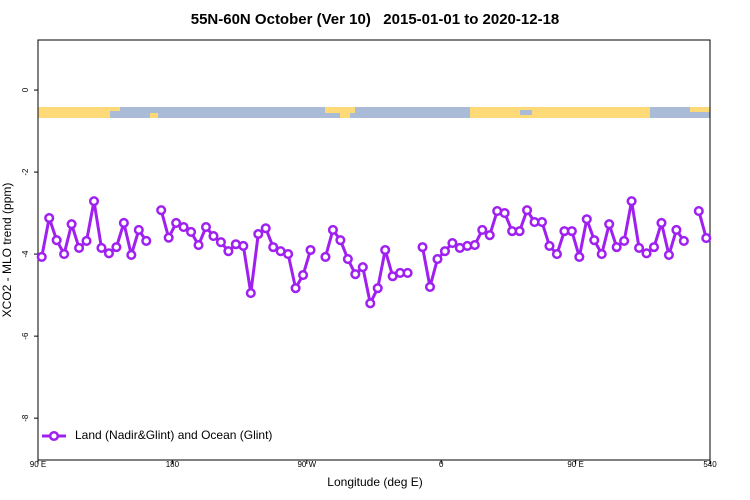 The image size is (750, 500). Describe the element at coordinates (306, 464) in the screenshot. I see `x-tick-label: 90 W` at that location.